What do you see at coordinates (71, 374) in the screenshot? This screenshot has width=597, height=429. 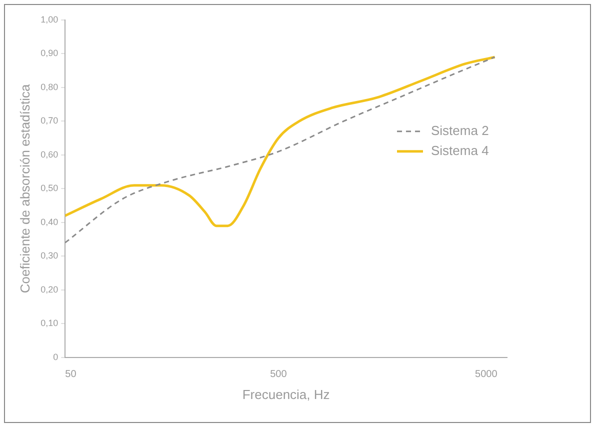 I see `x-tick-label: 50` at bounding box center [71, 374].